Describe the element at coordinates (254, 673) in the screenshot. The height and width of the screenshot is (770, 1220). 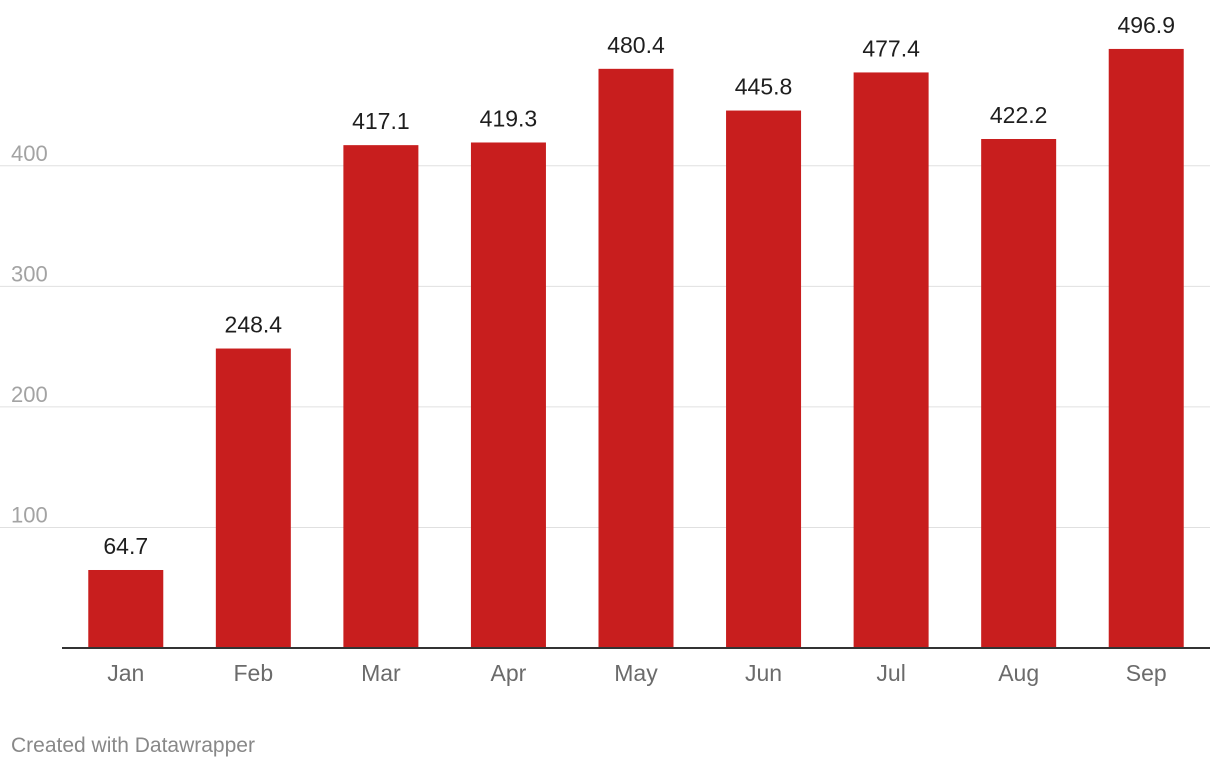
I see `x-tick-label-feb: Feb` at that location.